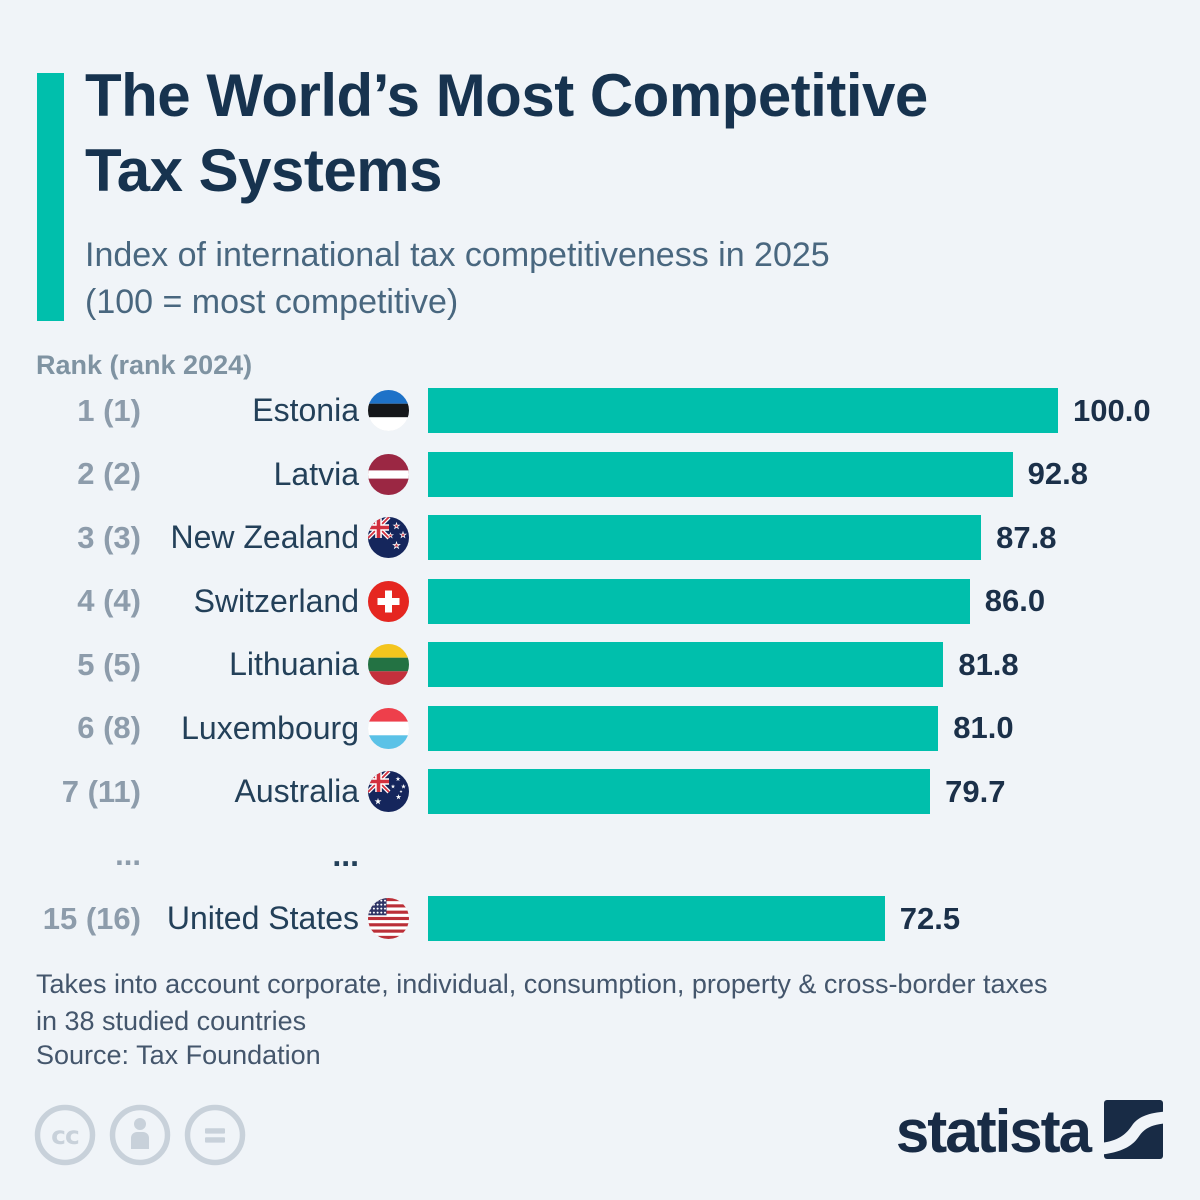  I want to click on svg-text: cc, so click(65, 1135).